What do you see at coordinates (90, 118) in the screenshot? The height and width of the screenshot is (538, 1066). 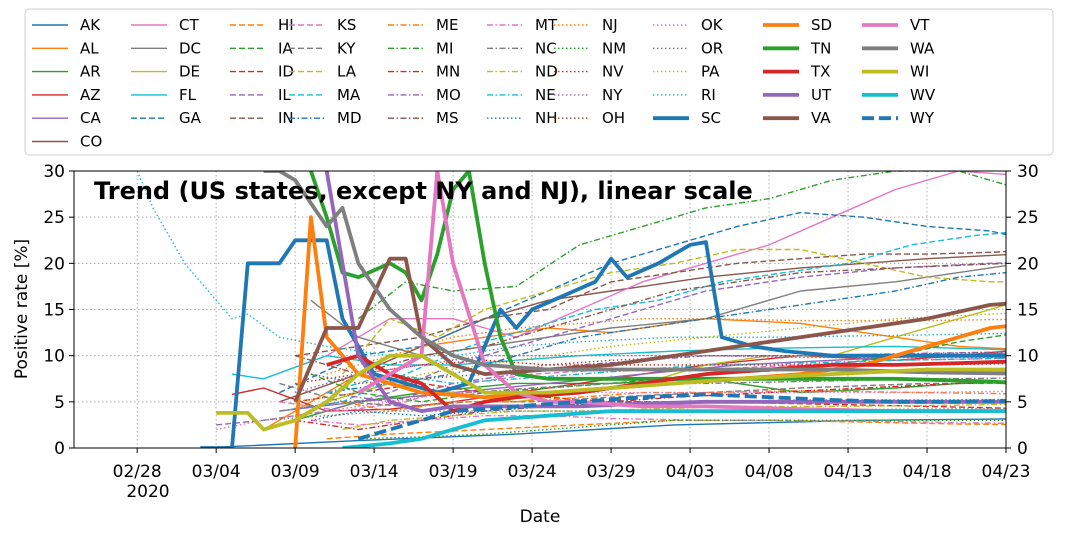 I see `legend-label-ca: CA` at bounding box center [90, 118].